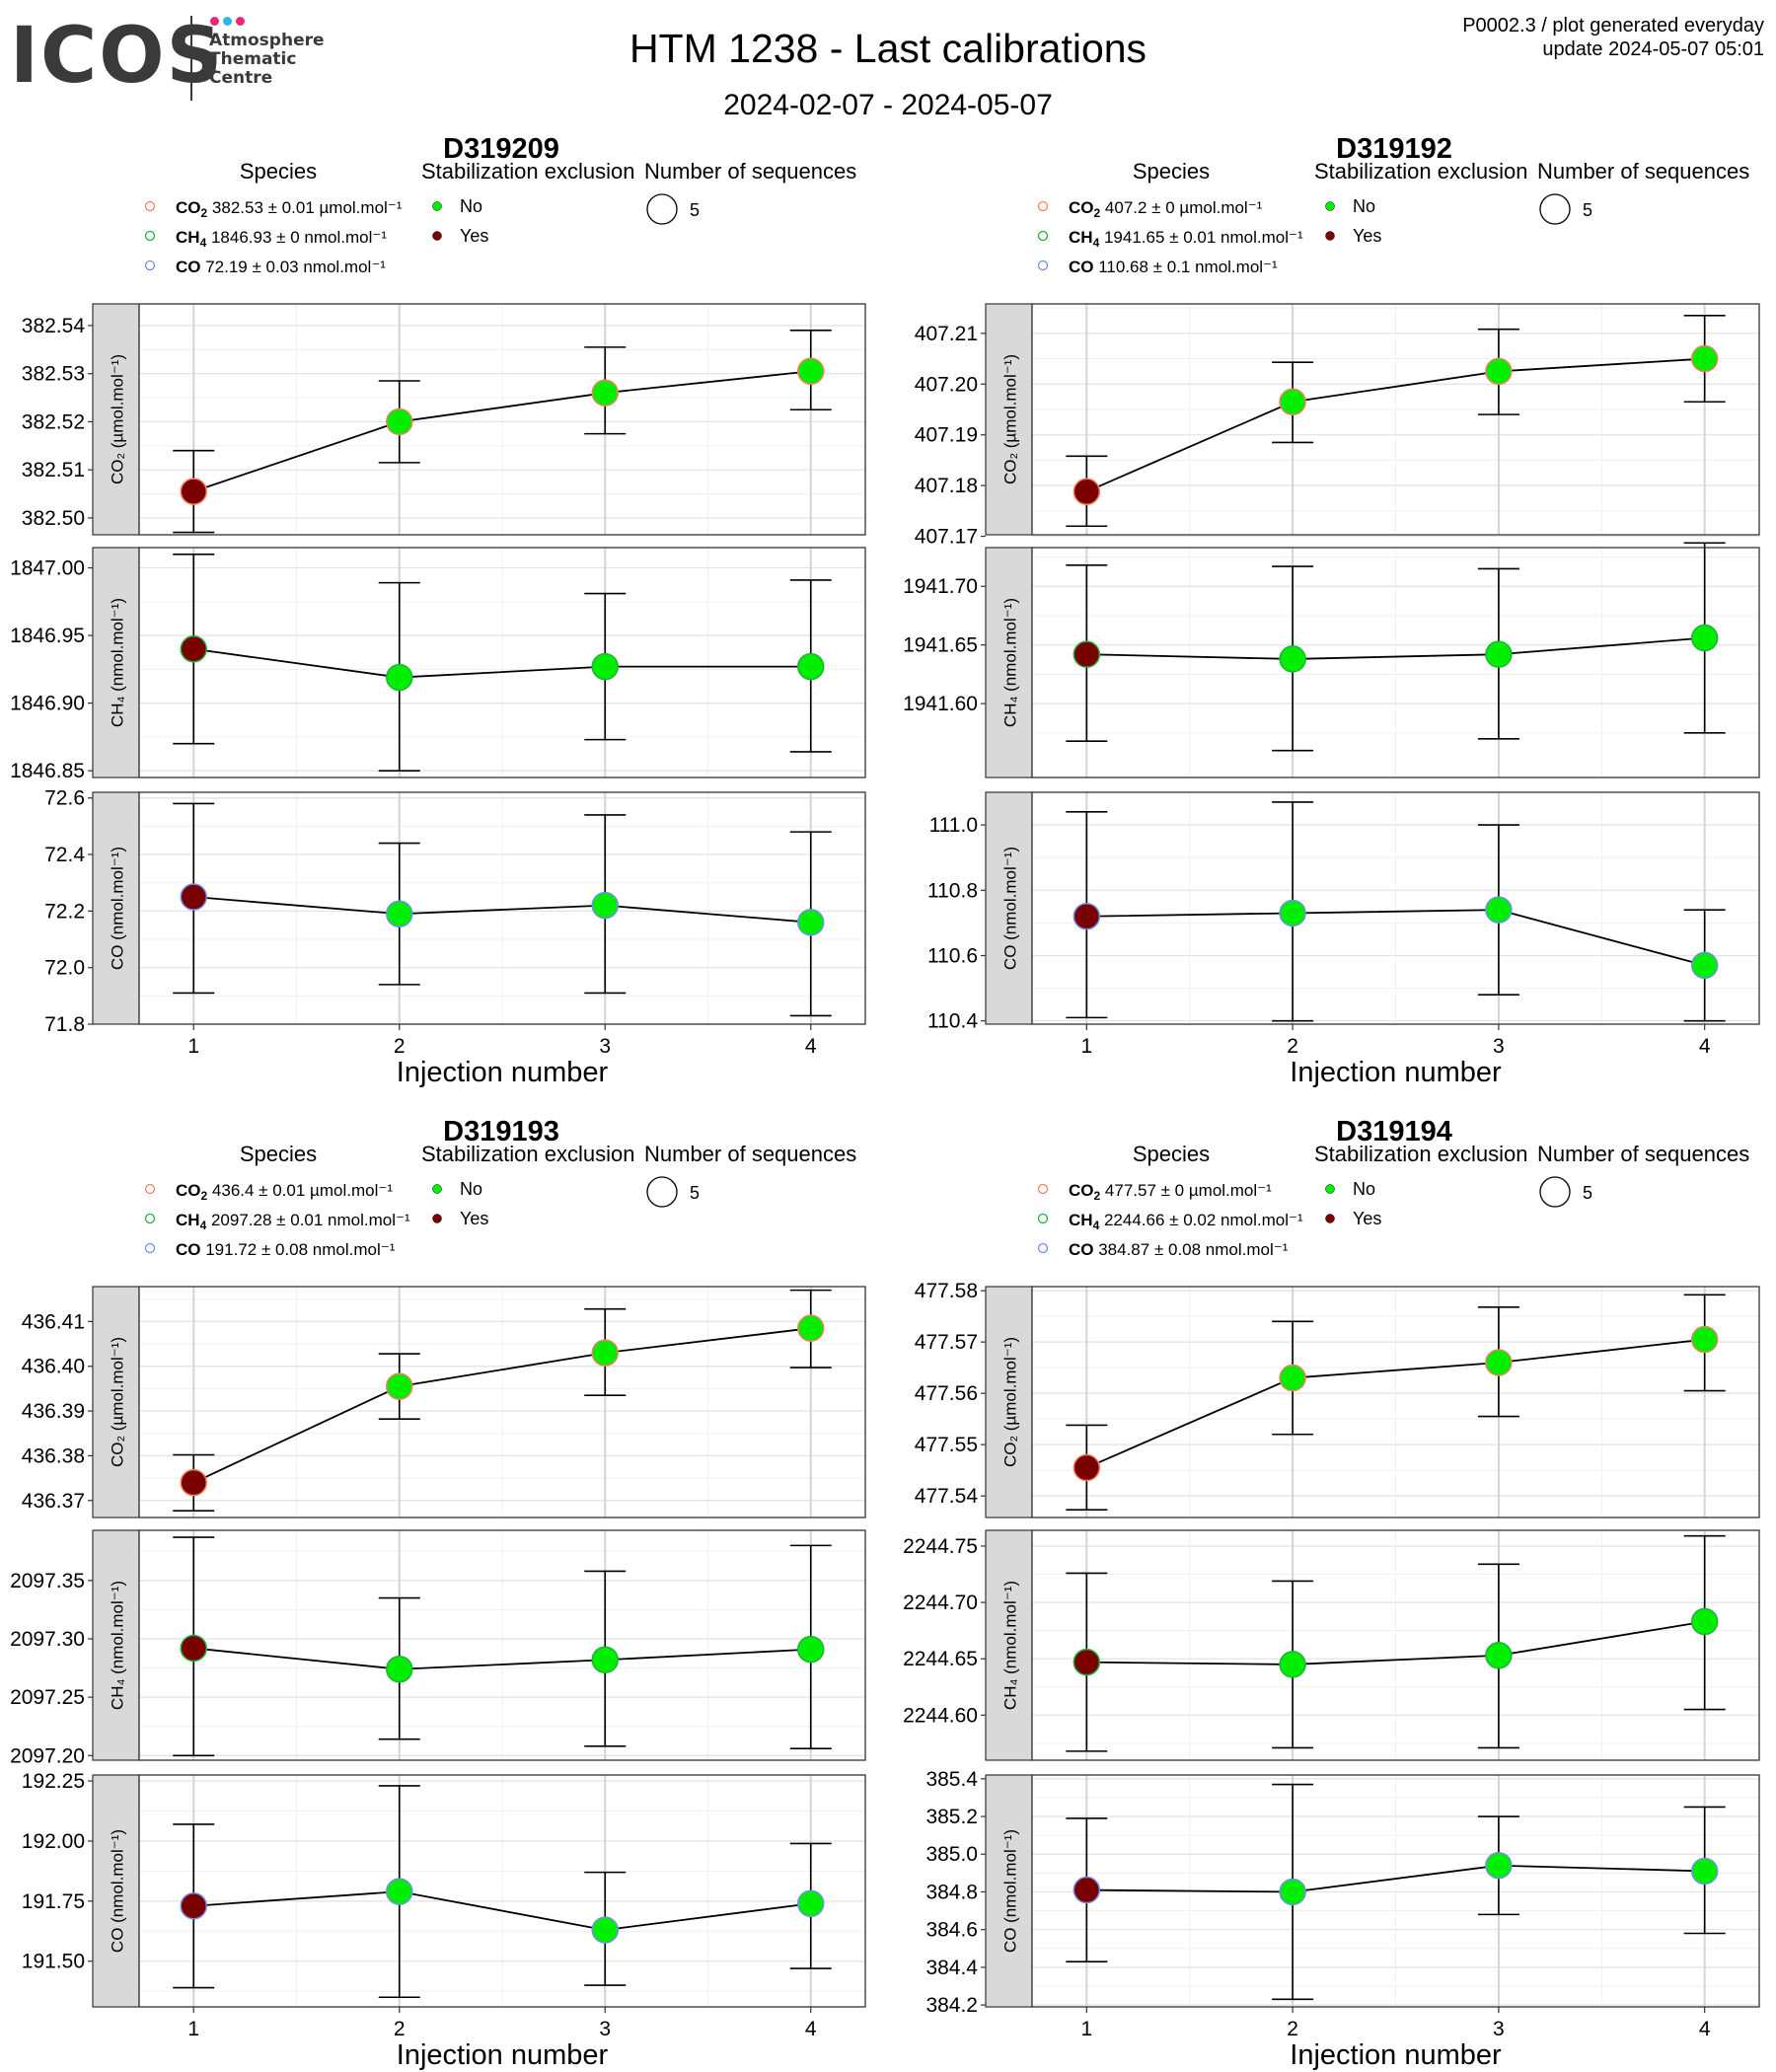  I want to click on logo-line-2: Thematic, so click(253, 59).